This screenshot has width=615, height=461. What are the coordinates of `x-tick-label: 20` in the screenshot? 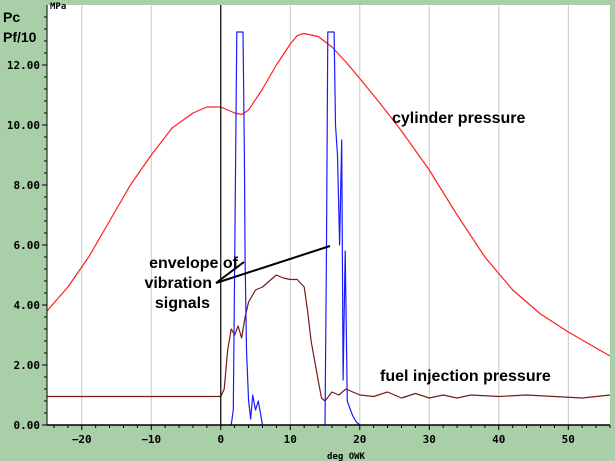 It's located at (359, 439).